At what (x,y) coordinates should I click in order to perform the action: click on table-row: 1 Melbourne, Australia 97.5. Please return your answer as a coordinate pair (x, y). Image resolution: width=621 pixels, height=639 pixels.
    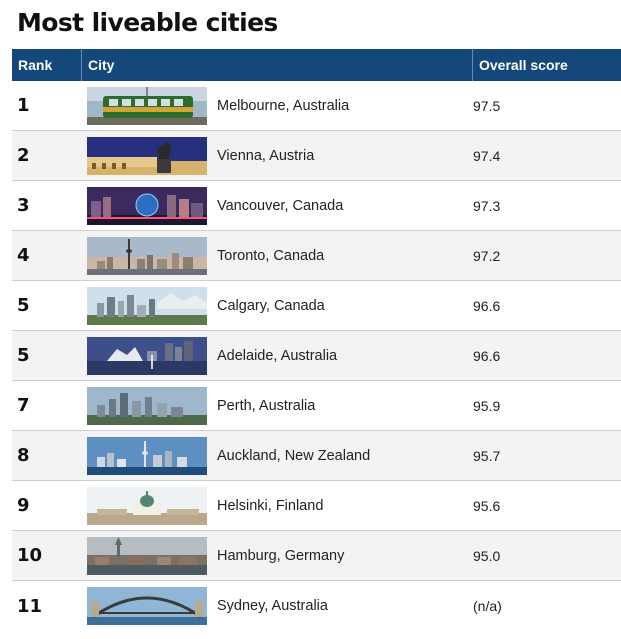
    Looking at the image, I should click on (316, 106).